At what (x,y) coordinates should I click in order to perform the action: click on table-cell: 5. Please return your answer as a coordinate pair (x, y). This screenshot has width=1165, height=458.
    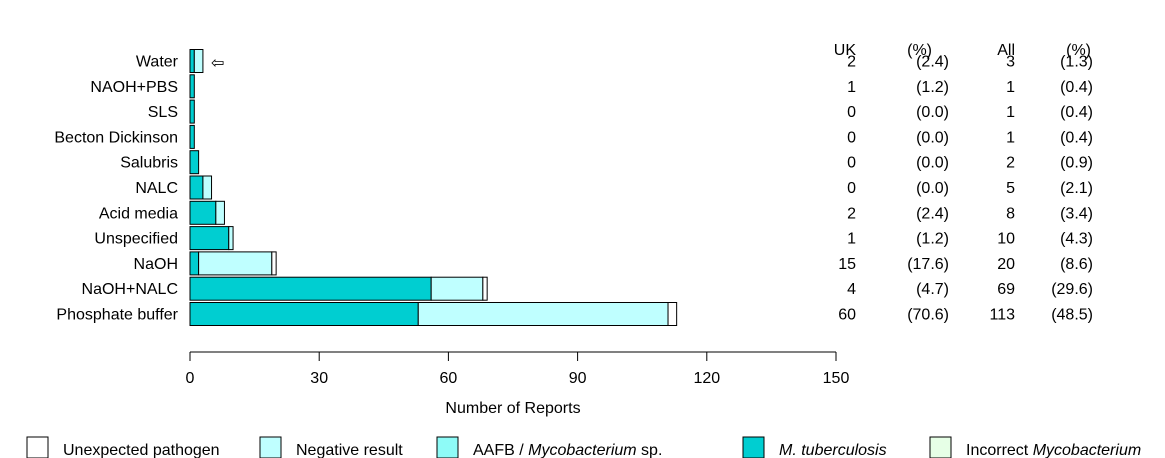
    Looking at the image, I should click on (1010, 188).